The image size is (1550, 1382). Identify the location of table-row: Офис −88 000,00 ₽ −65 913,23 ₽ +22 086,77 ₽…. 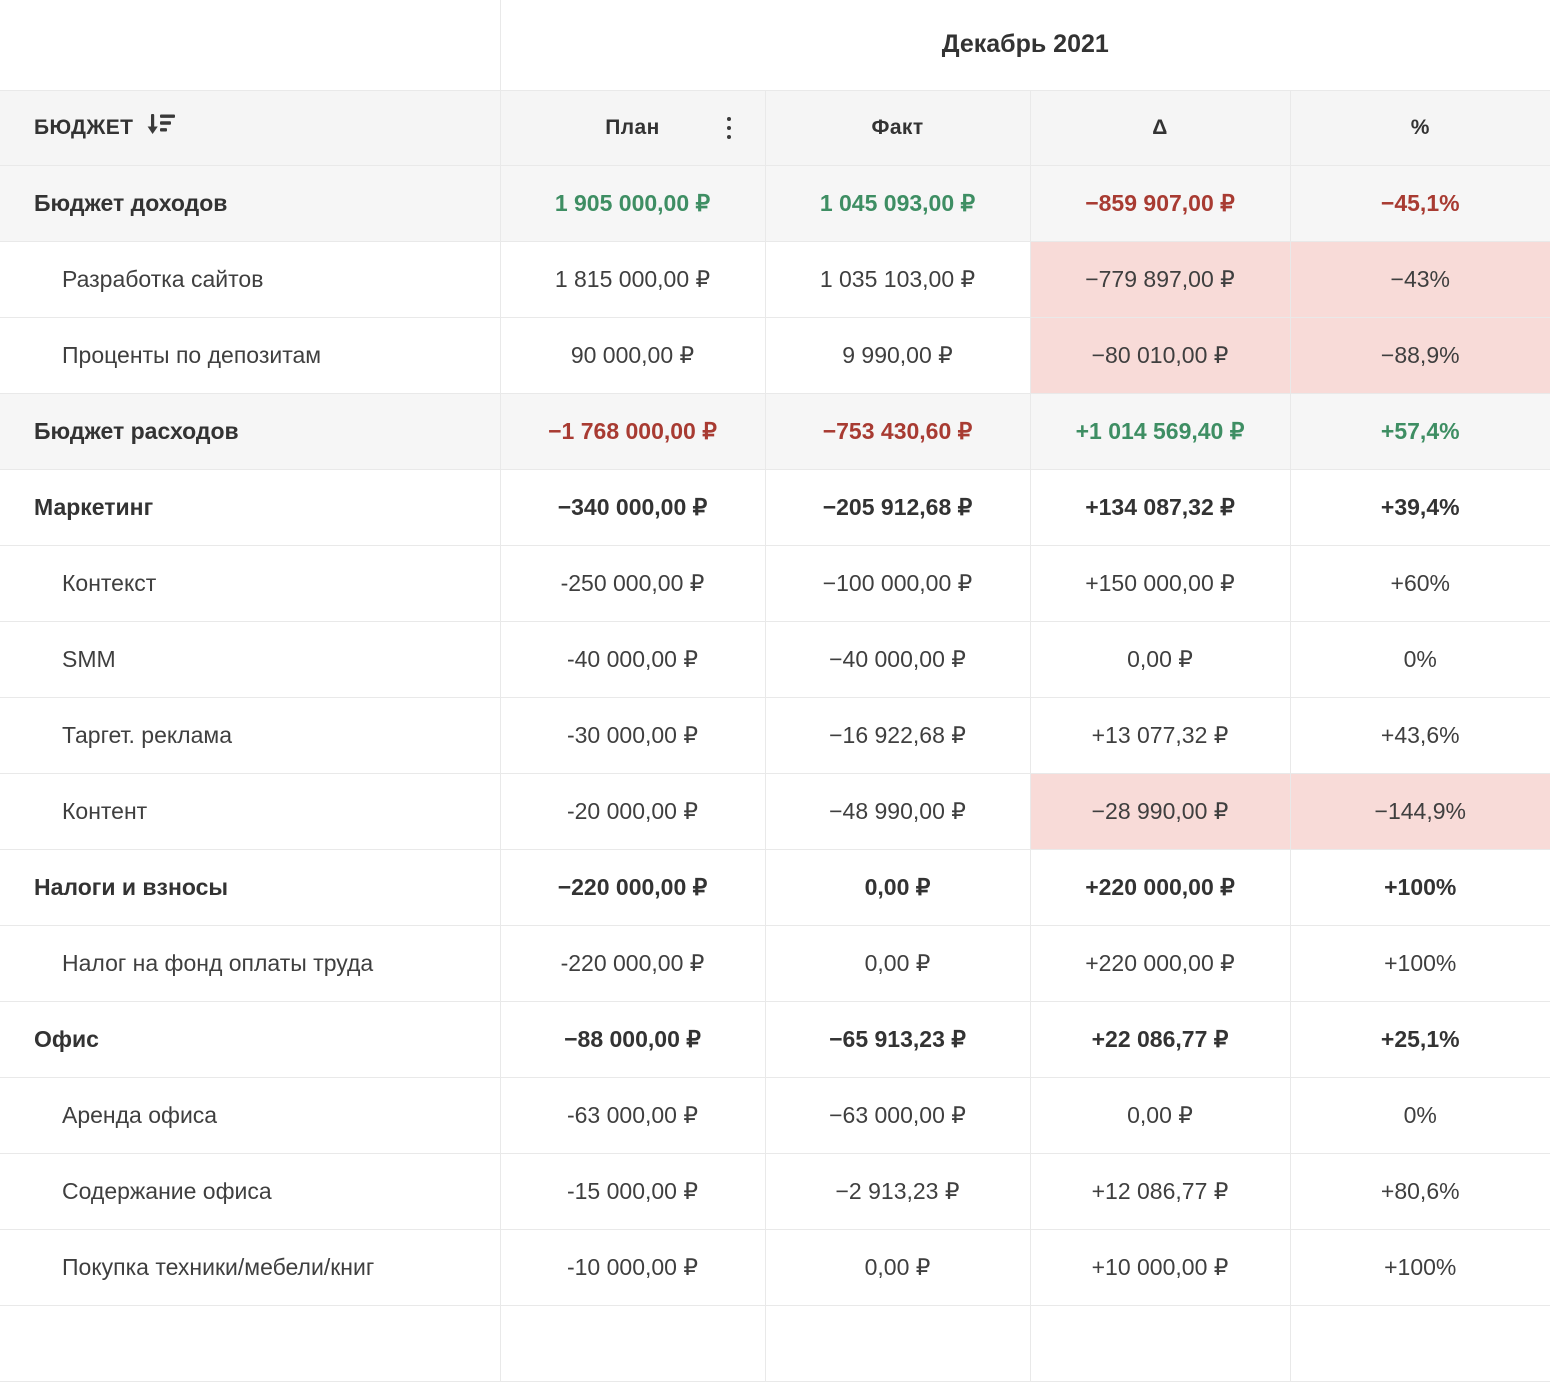
(775, 1039).